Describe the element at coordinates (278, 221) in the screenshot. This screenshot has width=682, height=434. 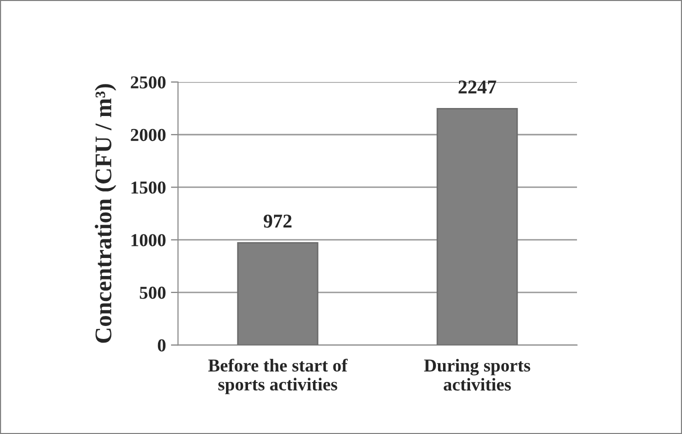
I see `data-label: 972` at that location.